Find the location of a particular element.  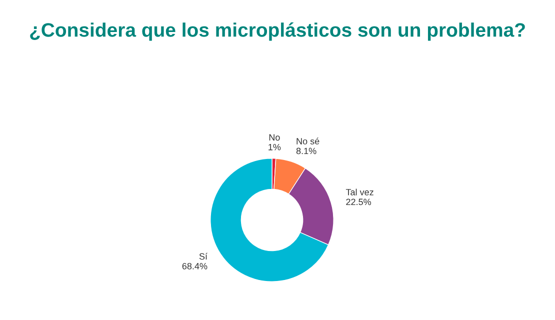

slice-label: No sé is located at coordinates (308, 141).